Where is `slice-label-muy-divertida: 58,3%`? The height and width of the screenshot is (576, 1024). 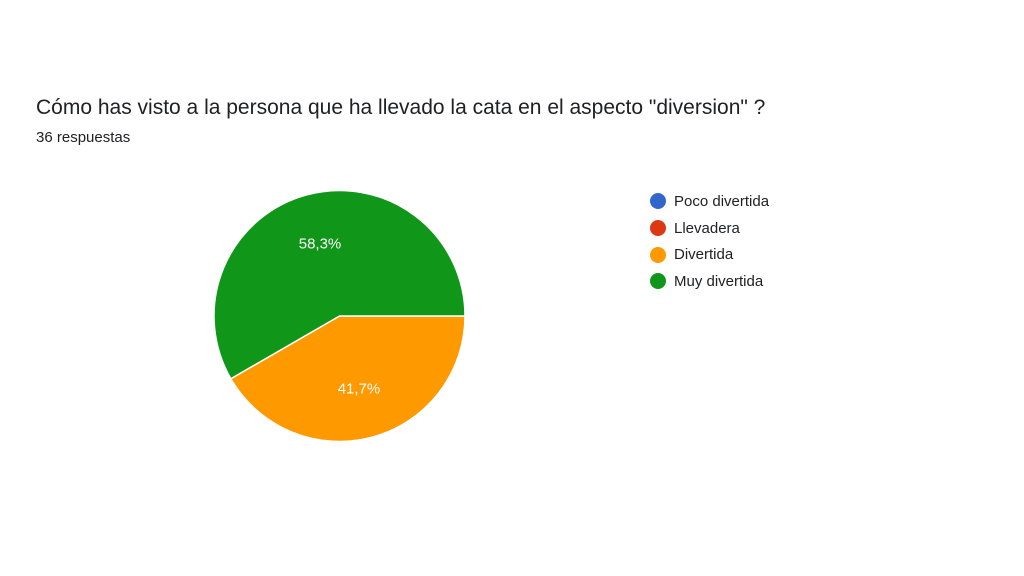
slice-label-muy-divertida: 58,3% is located at coordinates (320, 243).